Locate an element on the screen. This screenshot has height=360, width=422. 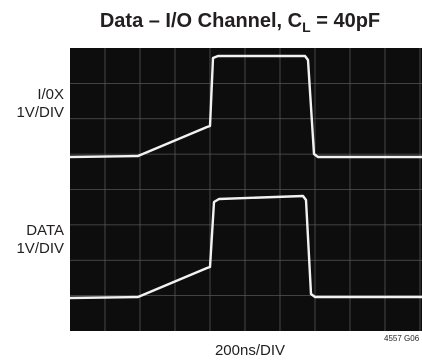
figure-title: Data – I/O Channel, CL = 40pF is located at coordinates (240, 22).